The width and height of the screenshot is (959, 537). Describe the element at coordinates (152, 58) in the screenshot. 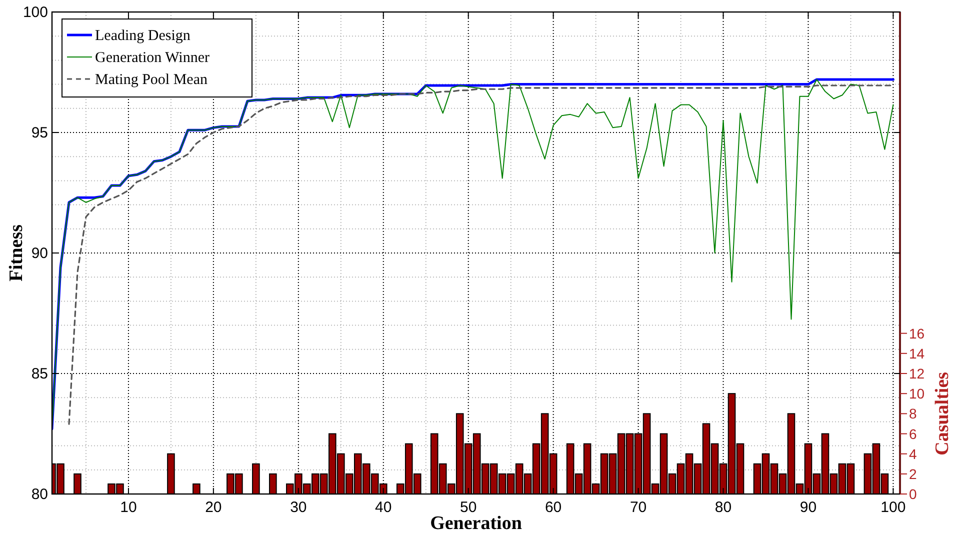

I see `legend-label: Generation Winner` at that location.